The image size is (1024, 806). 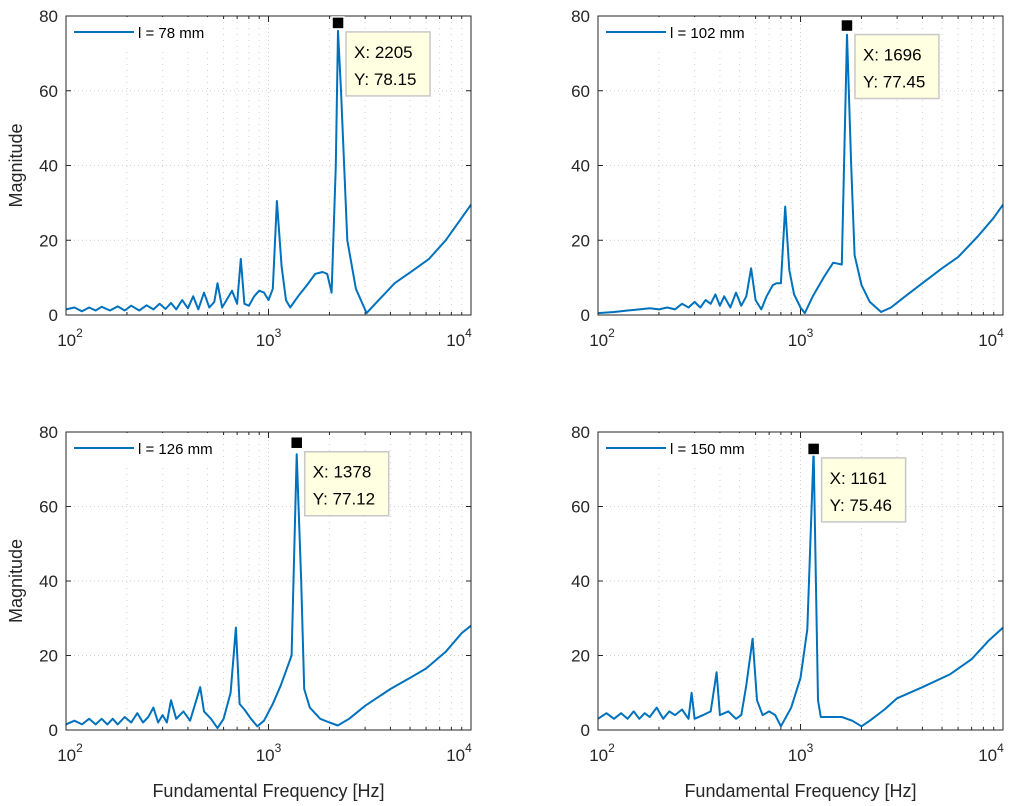 I want to click on datatip: X: 1696 Y: 77.45, so click(x=890, y=59).